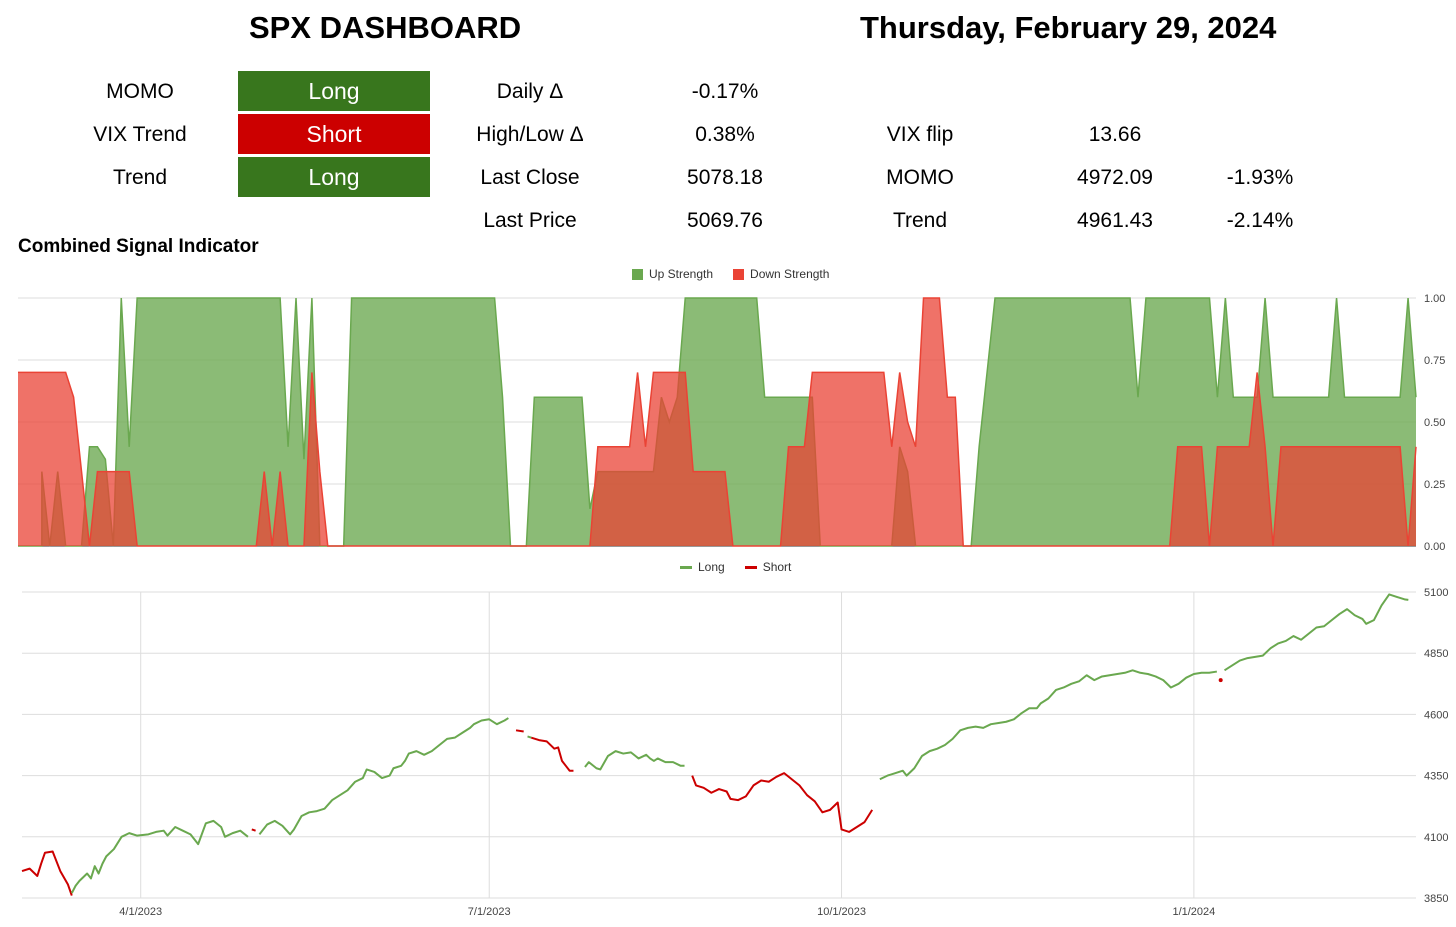 The image size is (1456, 927). Describe the element at coordinates (1436, 838) in the screenshot. I see `price-y-tick-label: 4100` at that location.